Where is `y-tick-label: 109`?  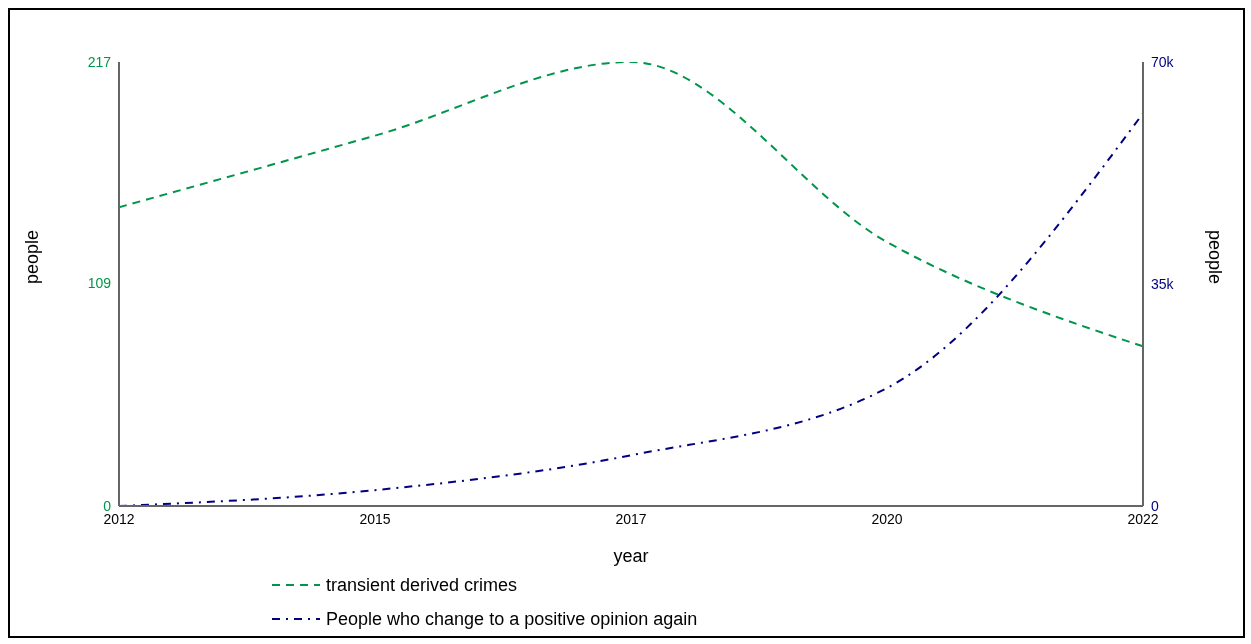
y-tick-label: 109 is located at coordinates (99, 282).